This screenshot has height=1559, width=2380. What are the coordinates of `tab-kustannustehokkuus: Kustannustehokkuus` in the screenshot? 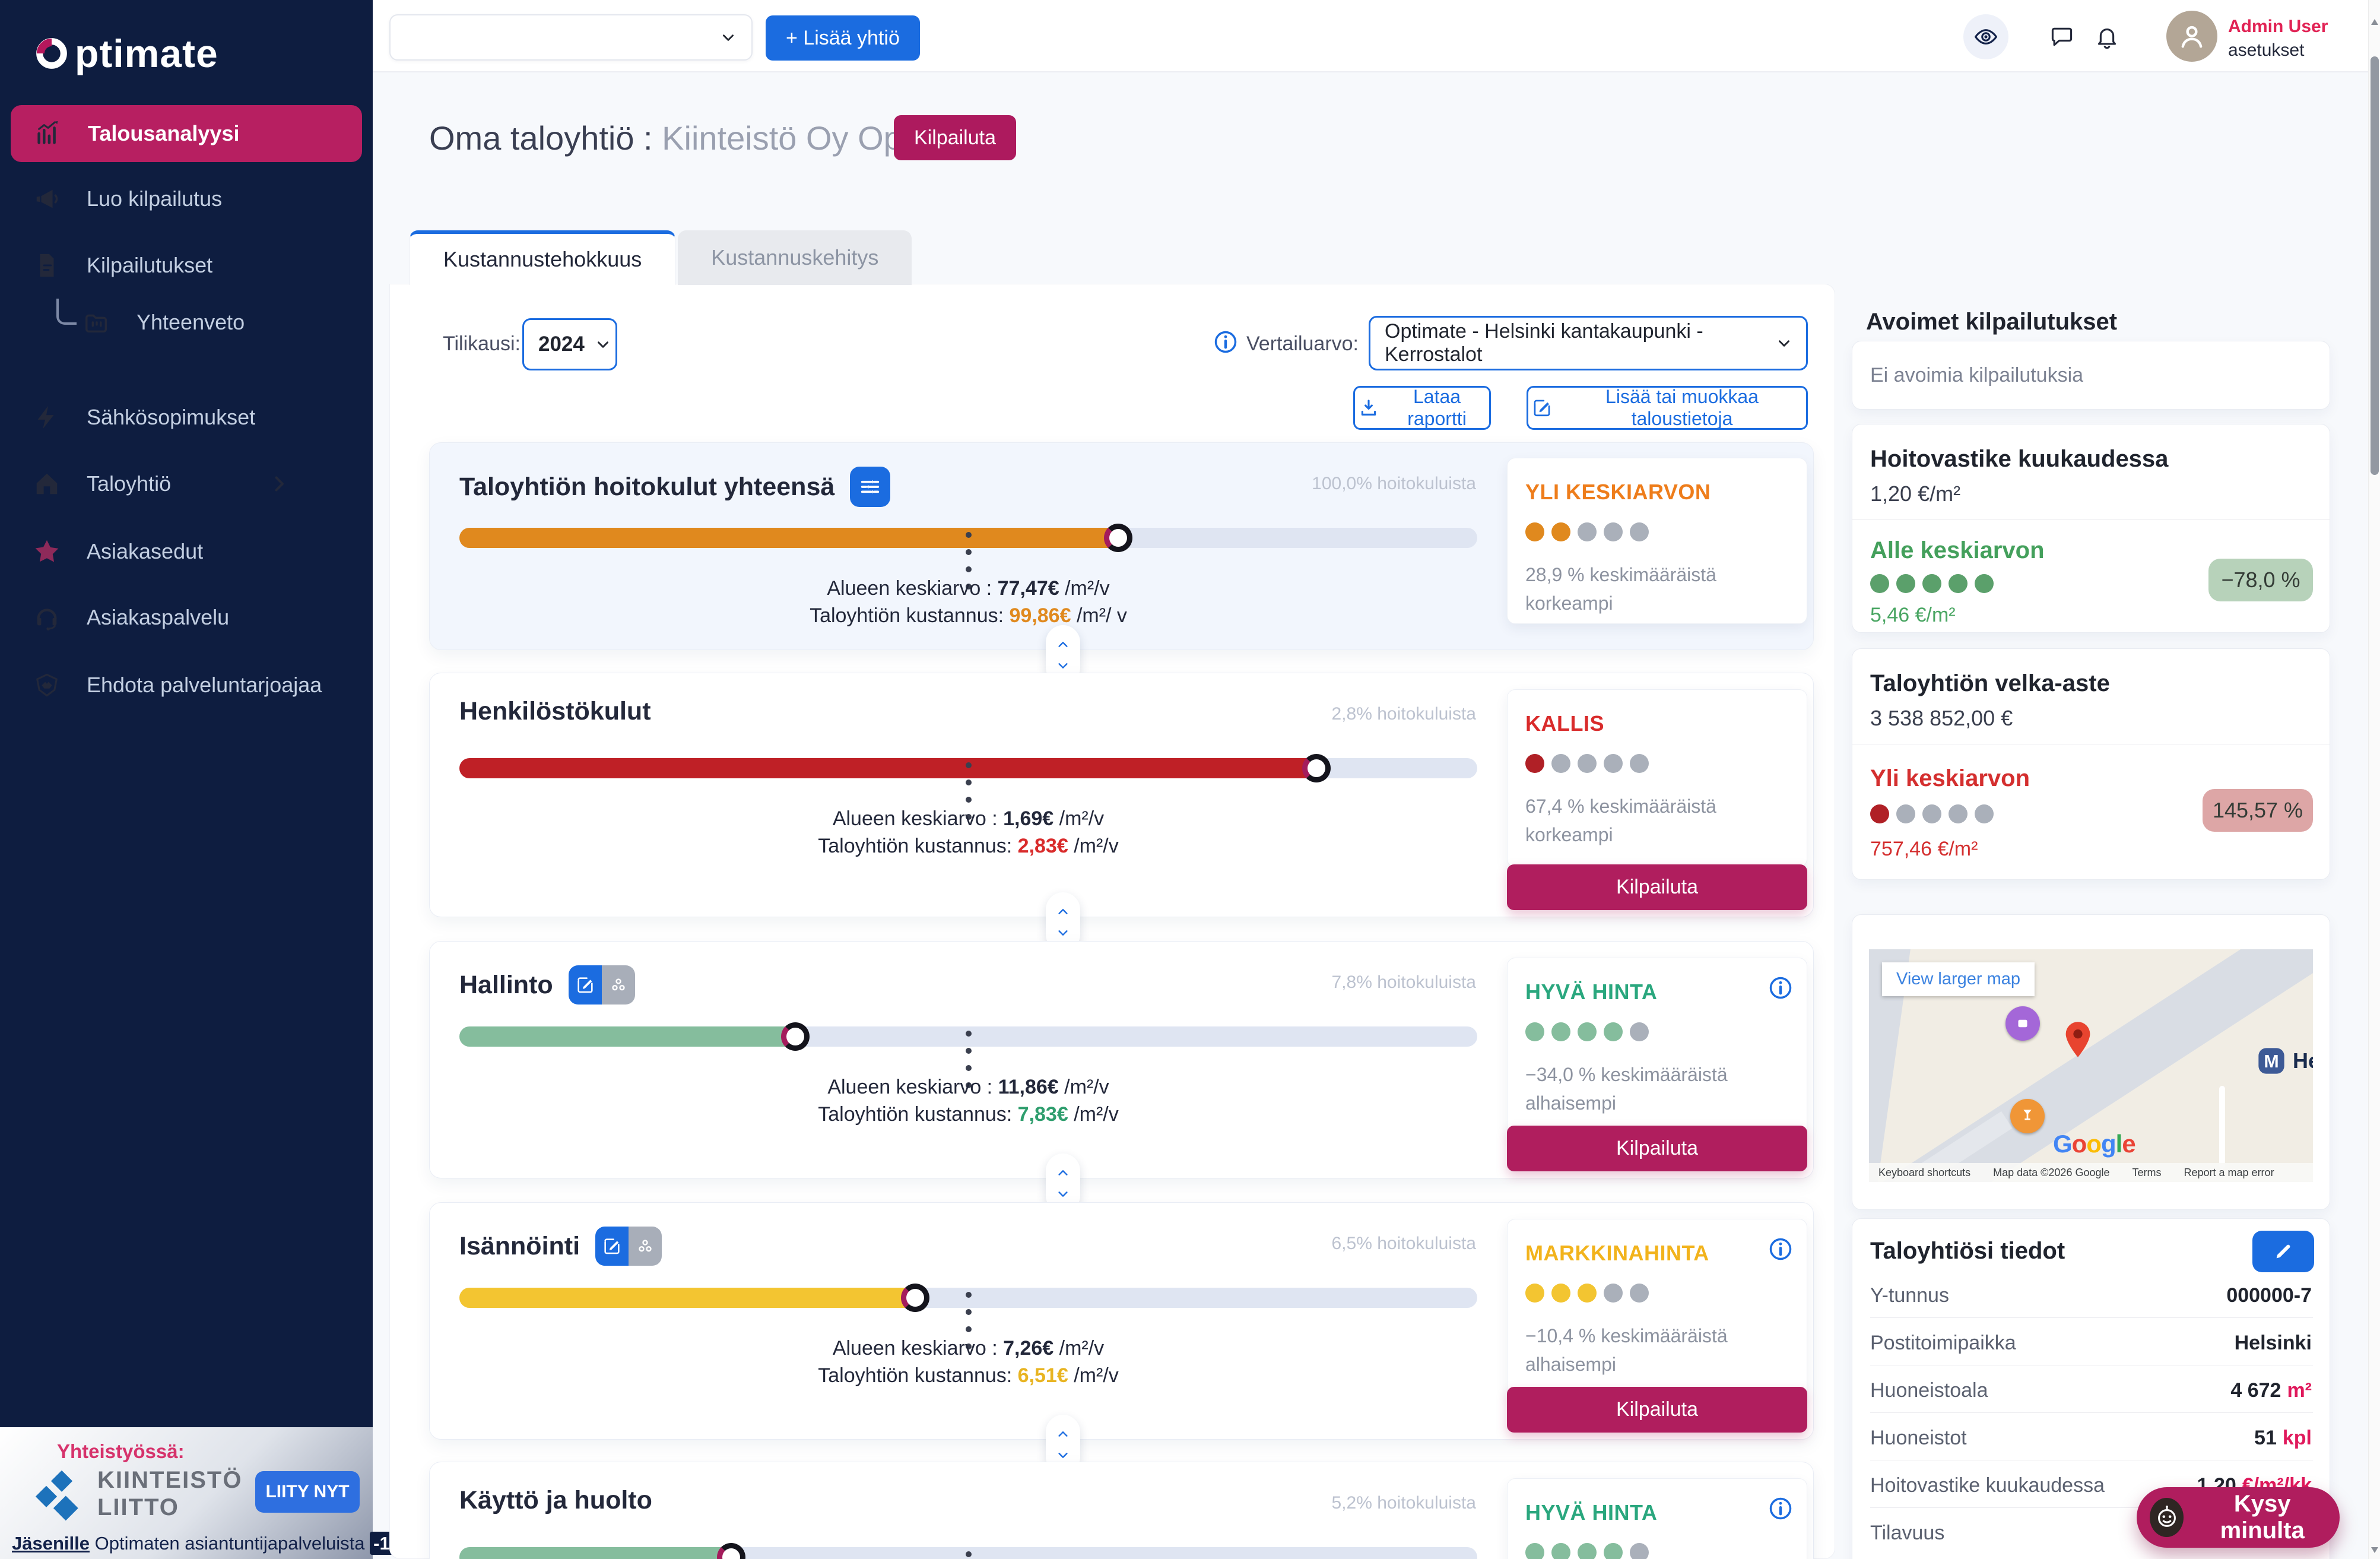 It's located at (543, 257).